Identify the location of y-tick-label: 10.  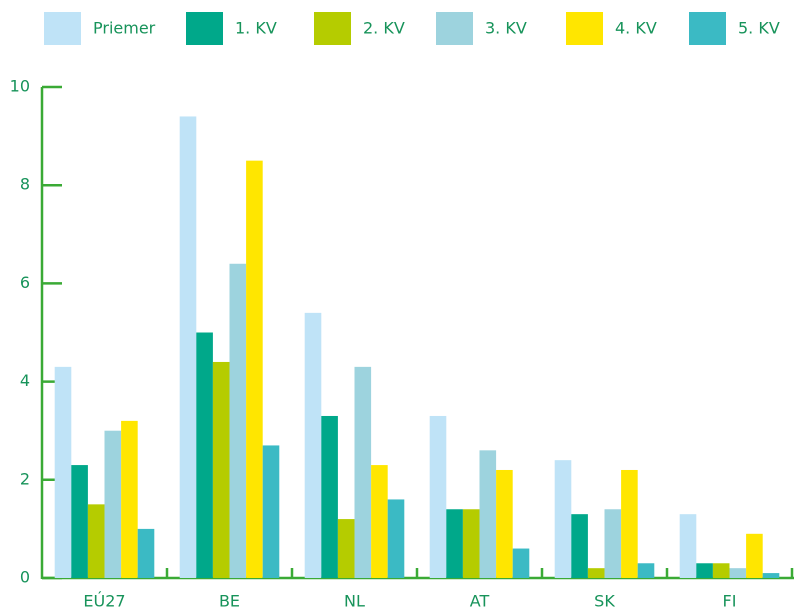
(20, 86).